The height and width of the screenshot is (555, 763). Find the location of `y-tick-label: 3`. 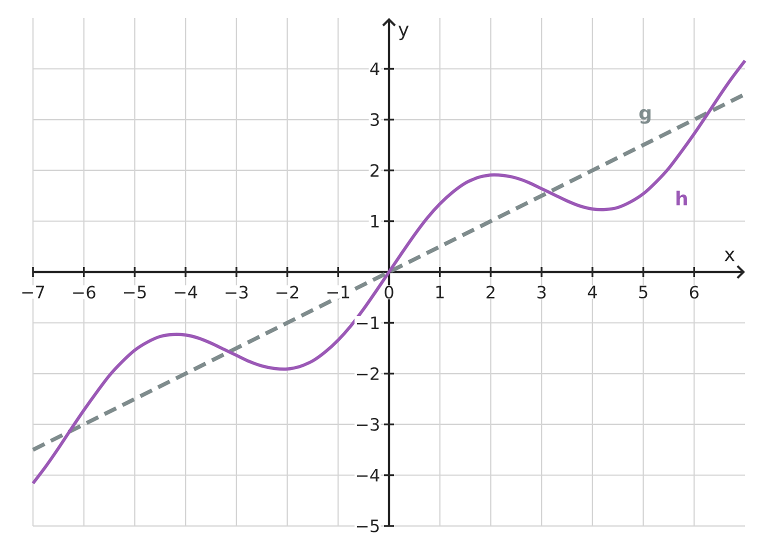

y-tick-label: 3 is located at coordinates (374, 119).